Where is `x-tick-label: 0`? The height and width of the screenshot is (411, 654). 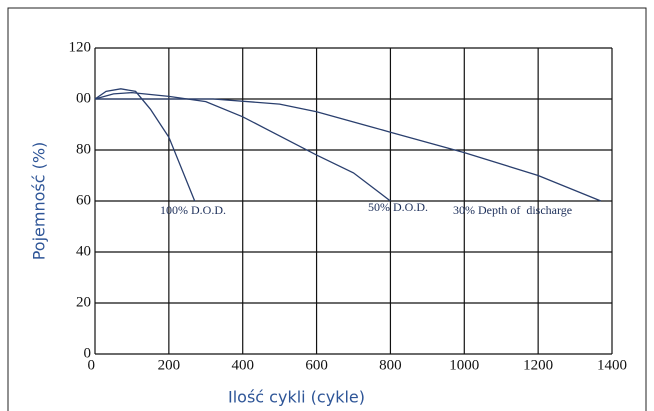
x-tick-label: 0 is located at coordinates (92, 365).